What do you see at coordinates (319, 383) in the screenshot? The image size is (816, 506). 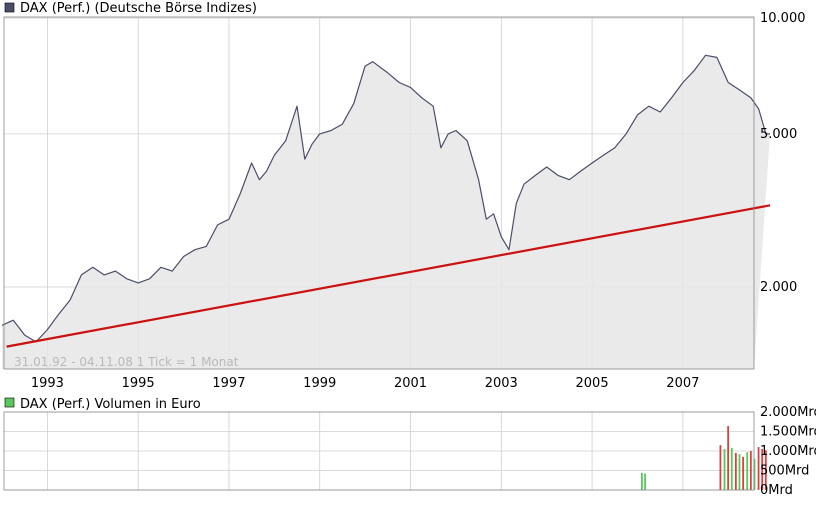 I see `x-tick-label: 1999` at bounding box center [319, 383].